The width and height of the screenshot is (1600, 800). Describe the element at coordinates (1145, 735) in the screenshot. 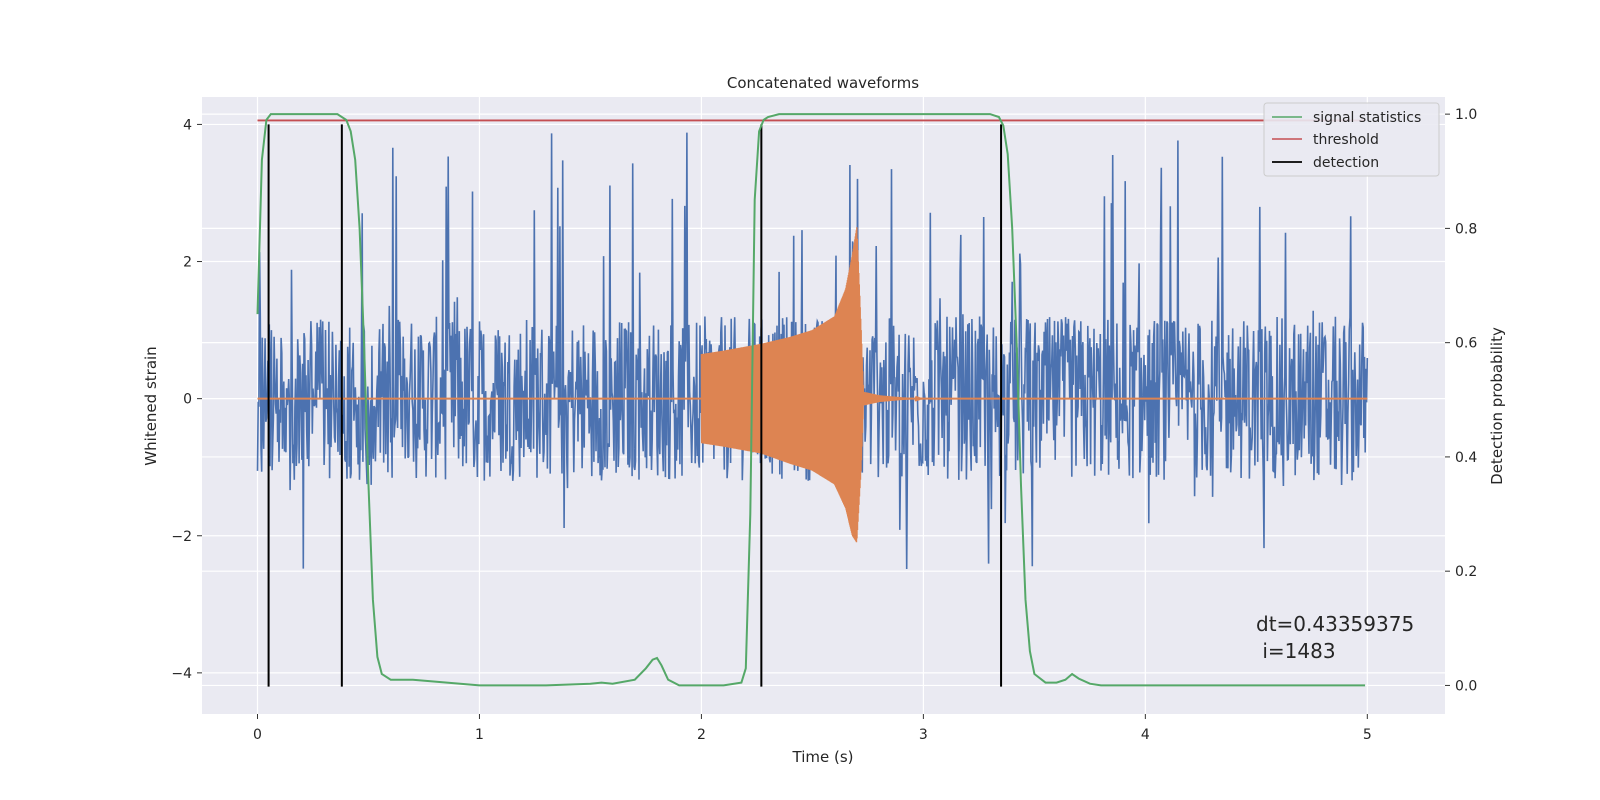

I see `x-tick-label: 4` at that location.